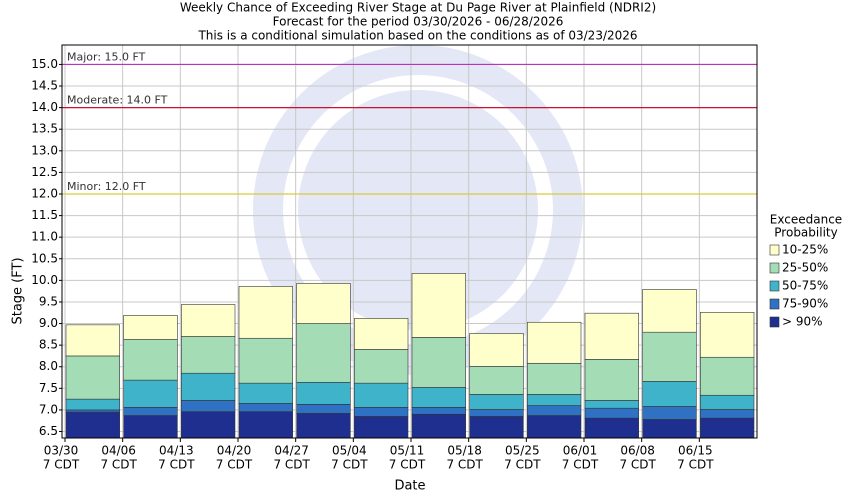 This screenshot has width=850, height=500. What do you see at coordinates (805, 233) in the screenshot?
I see `legend-title: Probability` at bounding box center [805, 233].